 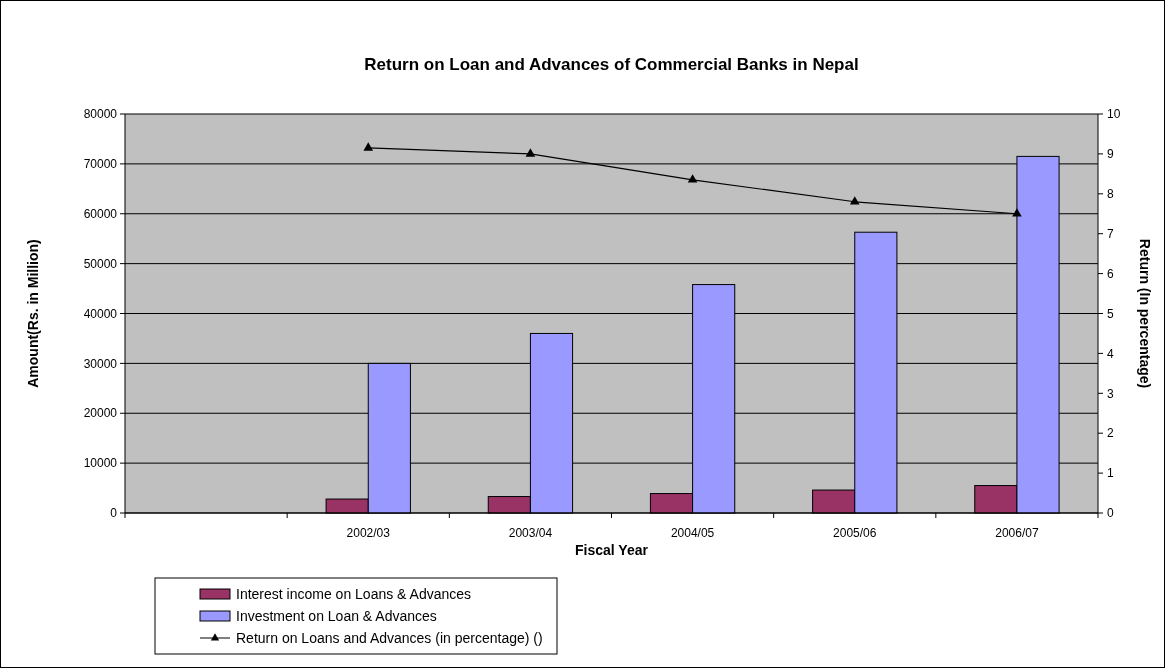 What do you see at coordinates (100, 363) in the screenshot?
I see `y-tick-label: 30000` at bounding box center [100, 363].